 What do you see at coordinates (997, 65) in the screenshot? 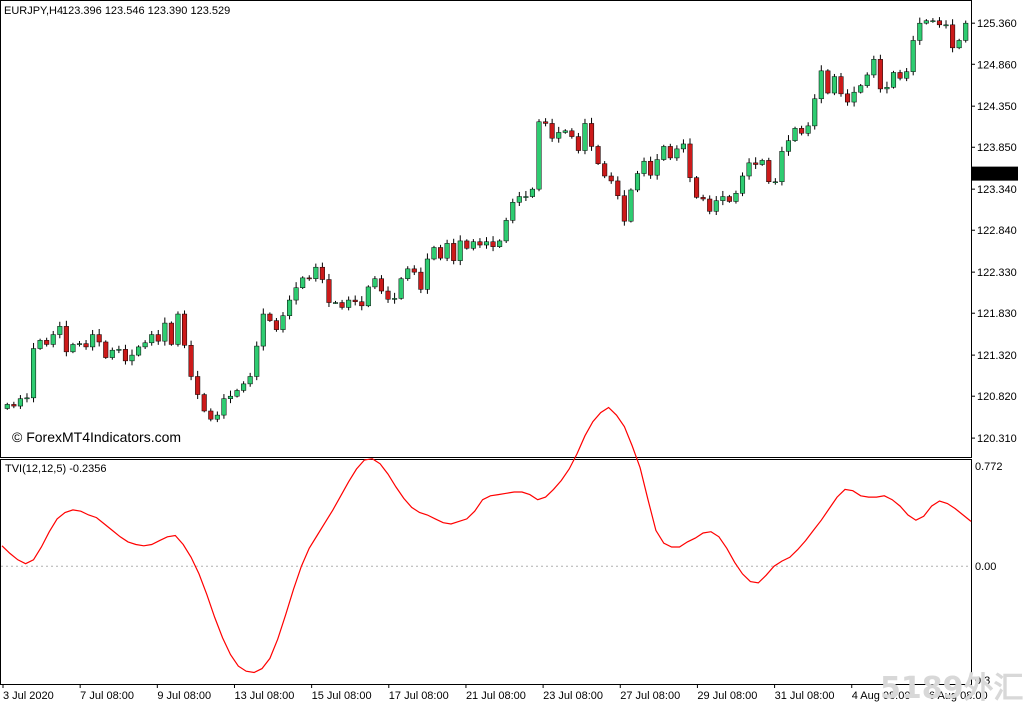
I see `price-tick-label: 124.860` at bounding box center [997, 65].